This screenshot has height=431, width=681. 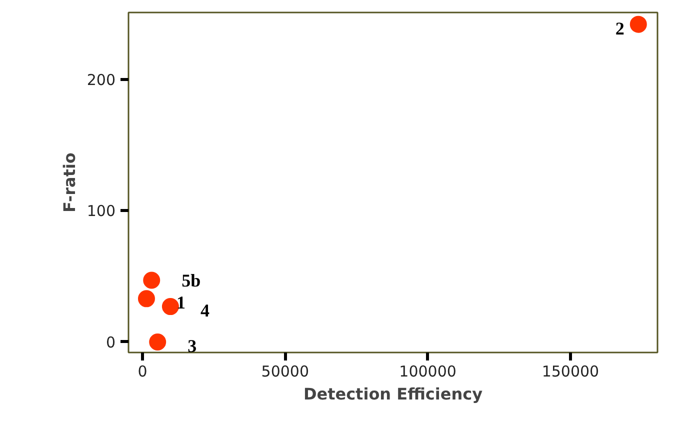 What do you see at coordinates (285, 371) in the screenshot?
I see `x-tick-label: 50000` at bounding box center [285, 371].